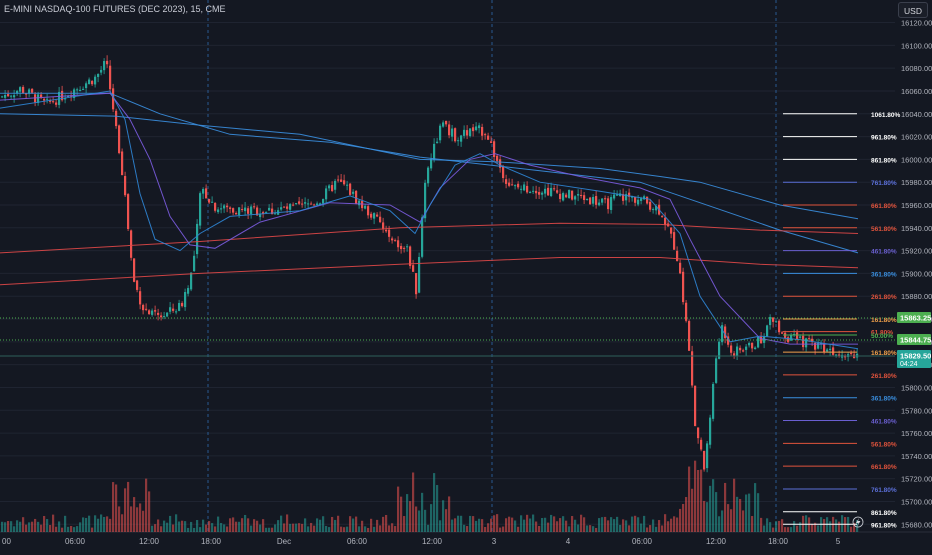 The image size is (932, 555). What do you see at coordinates (916, 433) in the screenshot?
I see `y-axis-tick-label: 15760.00` at bounding box center [916, 433].